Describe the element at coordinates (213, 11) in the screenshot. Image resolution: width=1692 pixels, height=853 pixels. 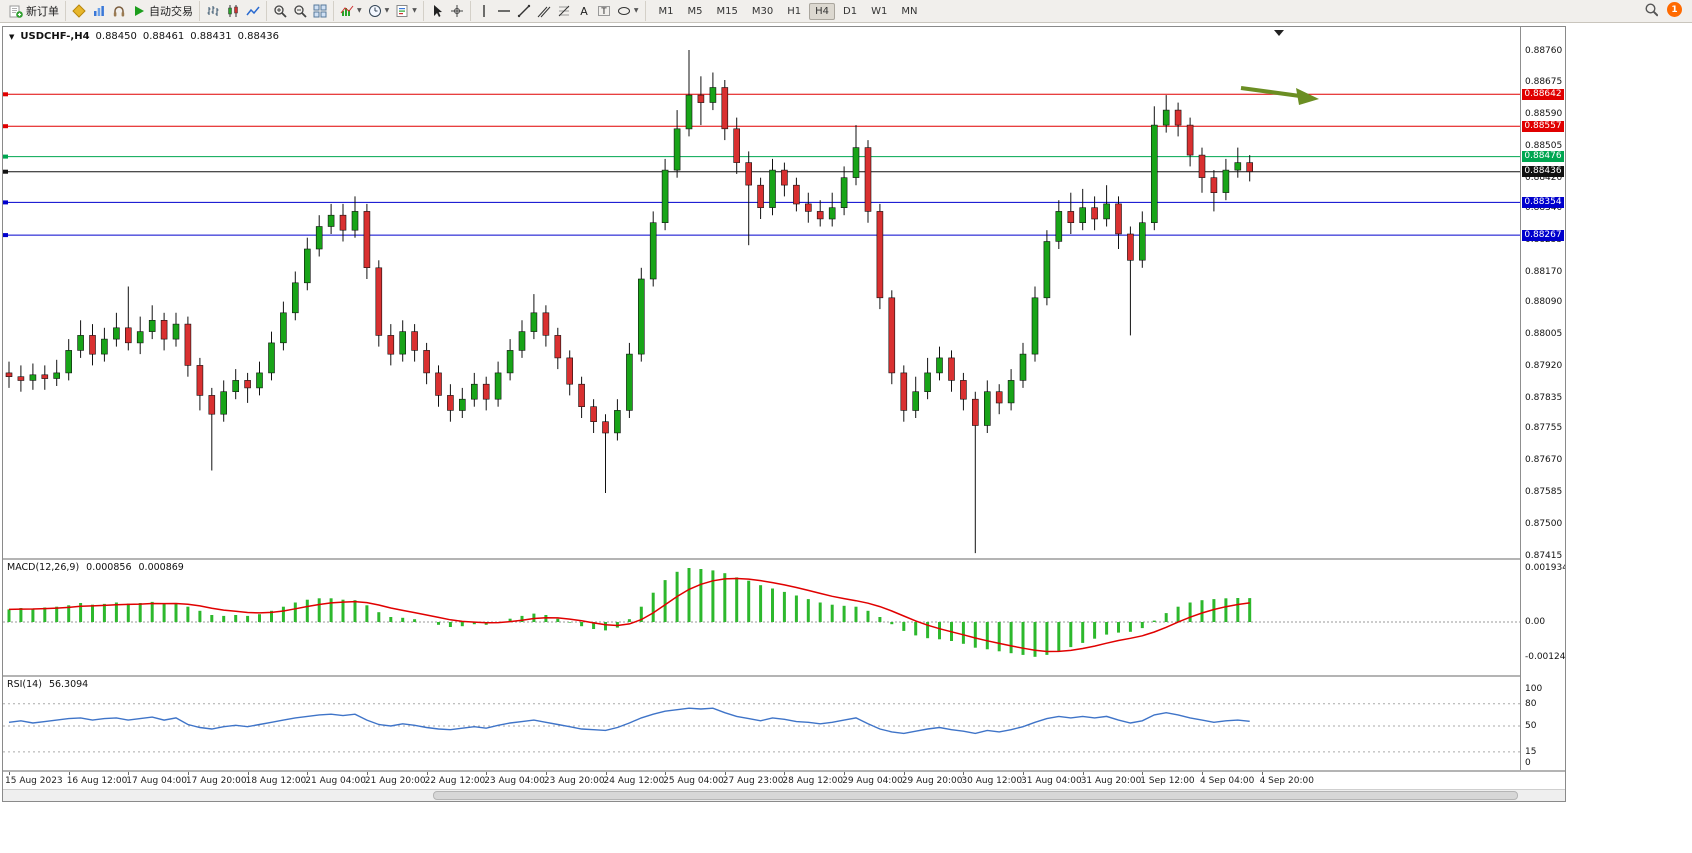
I see `bar-chart-mode-button` at that location.